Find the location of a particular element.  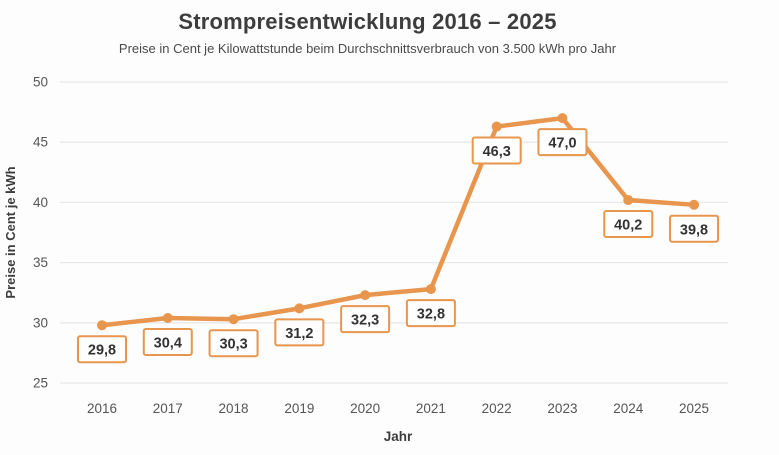

data-label: 29,8 is located at coordinates (102, 351).